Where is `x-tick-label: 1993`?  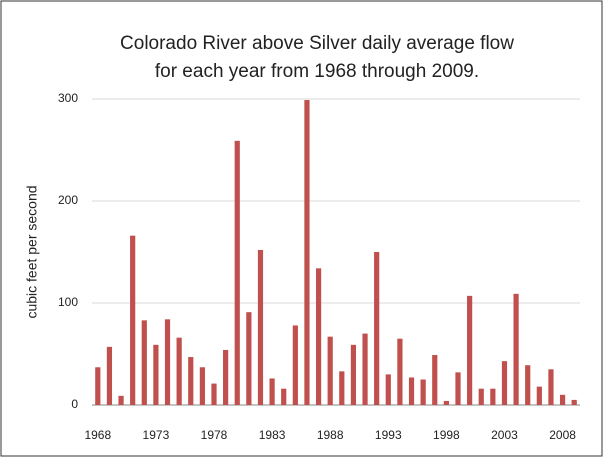 x-tick-label: 1993 is located at coordinates (388, 435).